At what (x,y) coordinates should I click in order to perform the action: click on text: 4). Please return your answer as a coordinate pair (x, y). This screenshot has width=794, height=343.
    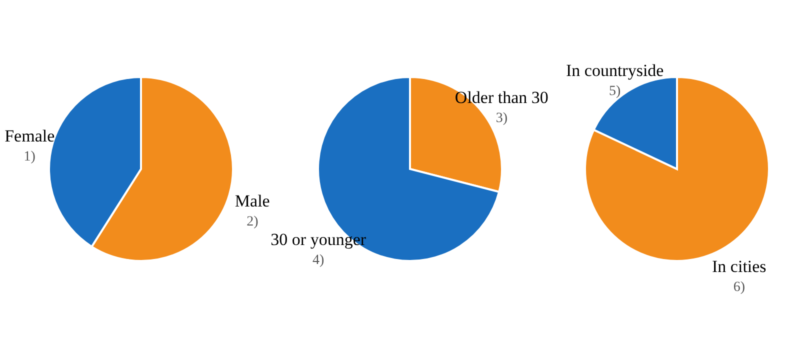
    Looking at the image, I should click on (318, 260).